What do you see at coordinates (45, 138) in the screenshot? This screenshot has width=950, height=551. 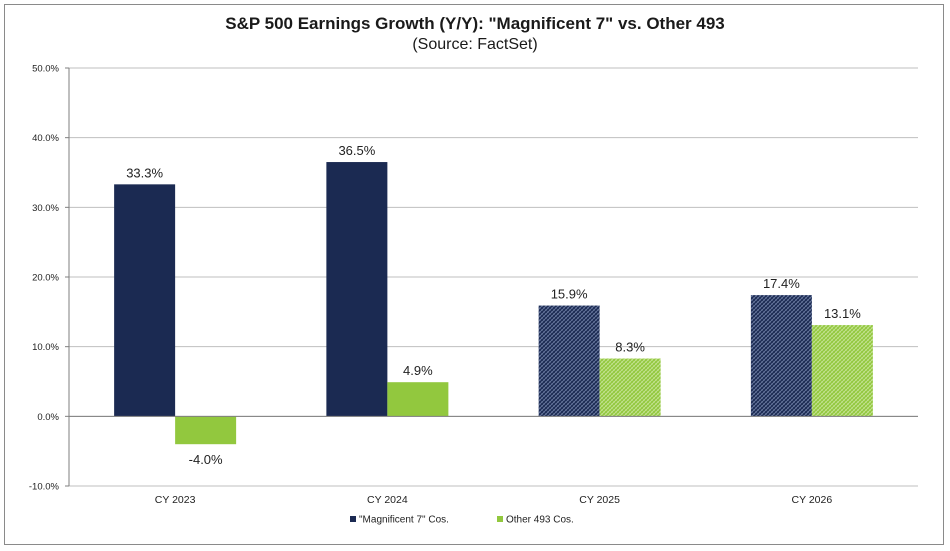 I see `y-tick-label: 40.0%` at bounding box center [45, 138].